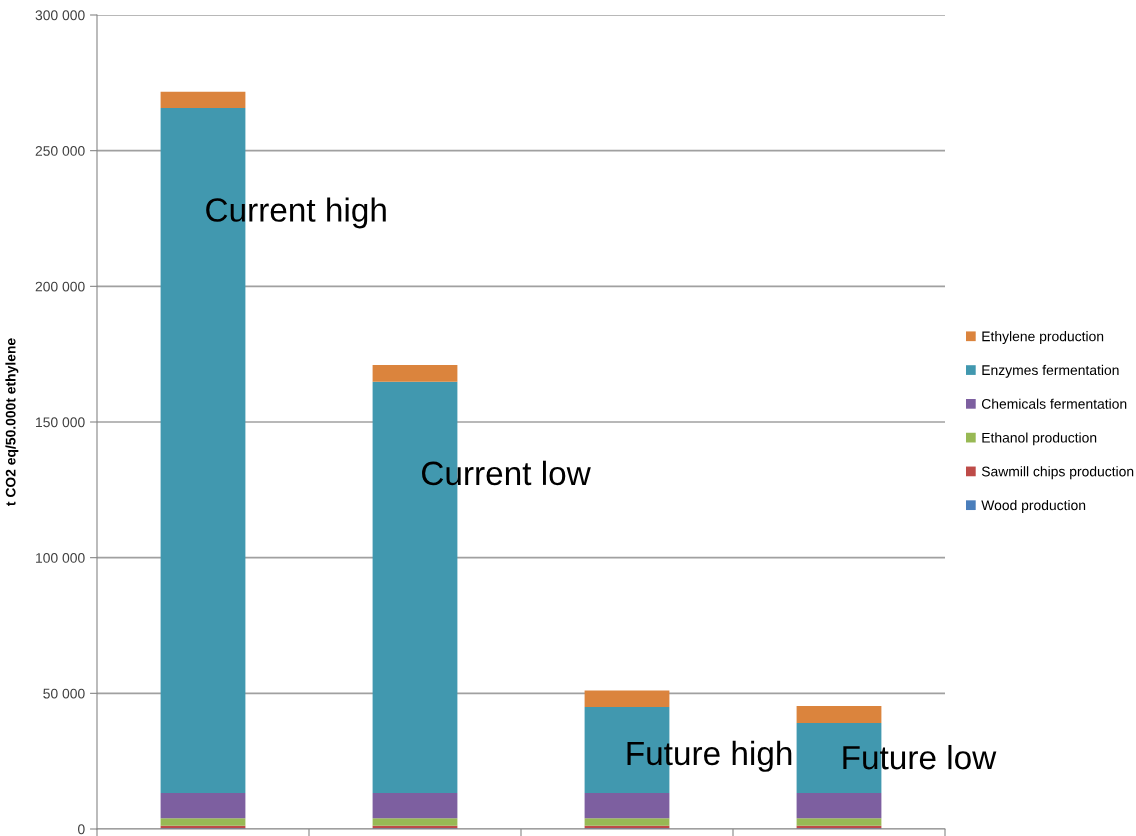 Image resolution: width=1136 pixels, height=836 pixels. Describe the element at coordinates (1039, 439) in the screenshot. I see `legend-label: Ethanol production` at that location.